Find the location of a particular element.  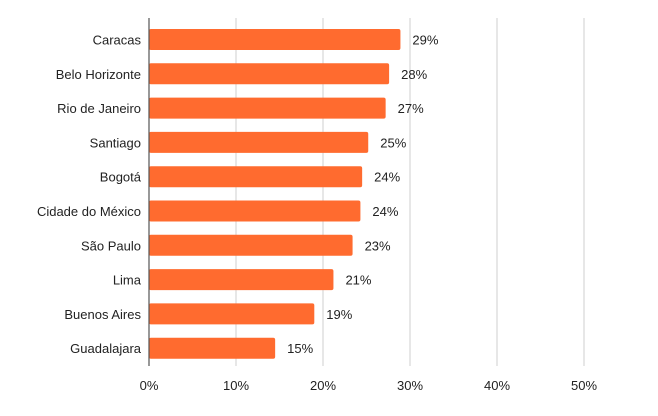

x-tick-label: 40% is located at coordinates (497, 385).